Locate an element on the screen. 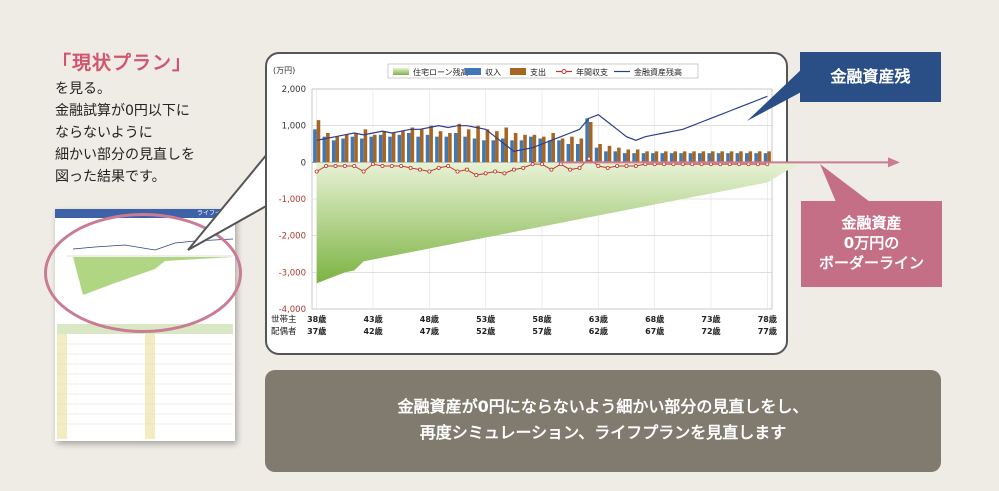 This screenshot has height=491, width=999. unit-label: (万円) is located at coordinates (284, 70).